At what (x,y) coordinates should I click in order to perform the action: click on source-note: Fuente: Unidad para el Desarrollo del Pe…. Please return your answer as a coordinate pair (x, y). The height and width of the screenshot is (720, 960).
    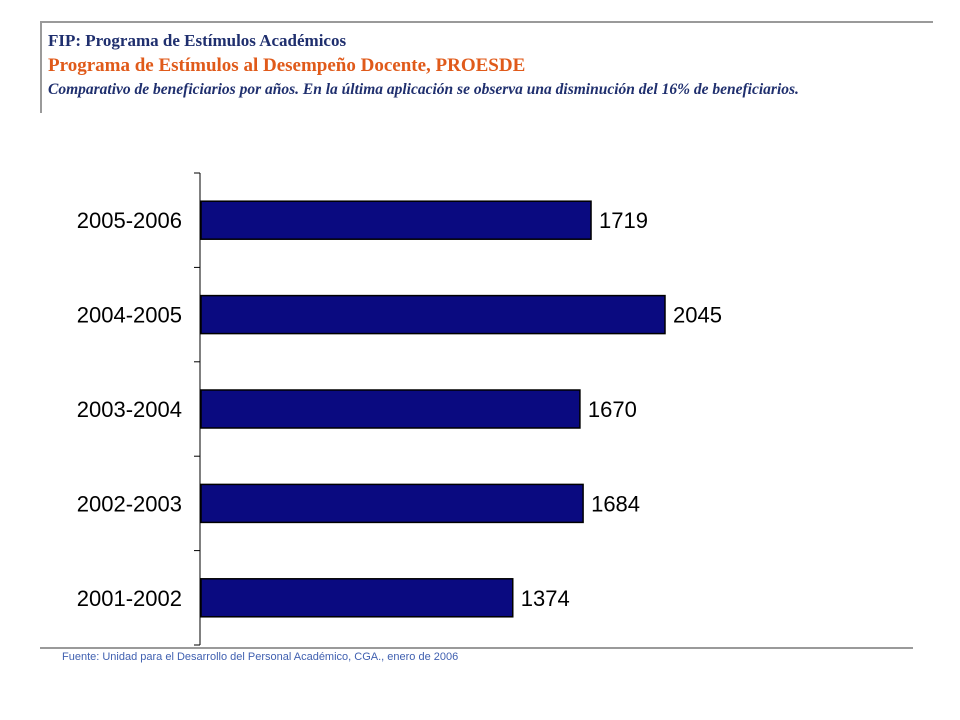
    Looking at the image, I should click on (260, 657).